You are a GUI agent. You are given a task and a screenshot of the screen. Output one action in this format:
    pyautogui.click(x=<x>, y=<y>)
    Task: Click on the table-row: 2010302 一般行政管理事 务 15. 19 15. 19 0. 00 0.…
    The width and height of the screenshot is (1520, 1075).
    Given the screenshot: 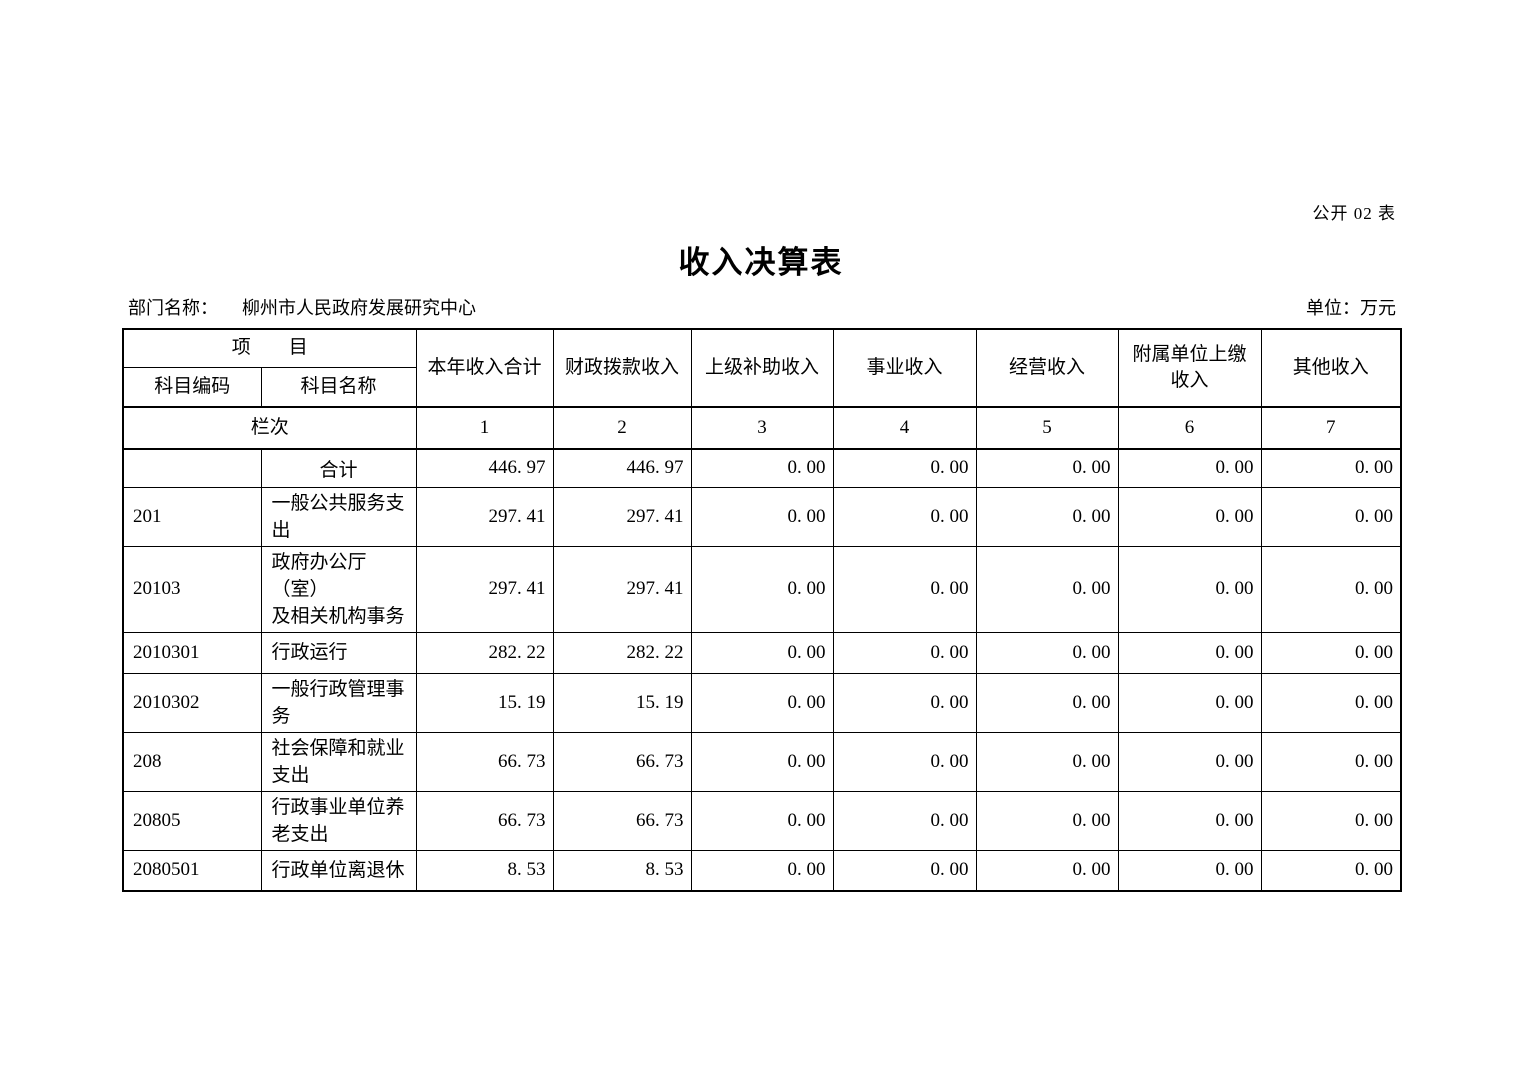 What is the action you would take?
    pyautogui.click(x=762, y=702)
    